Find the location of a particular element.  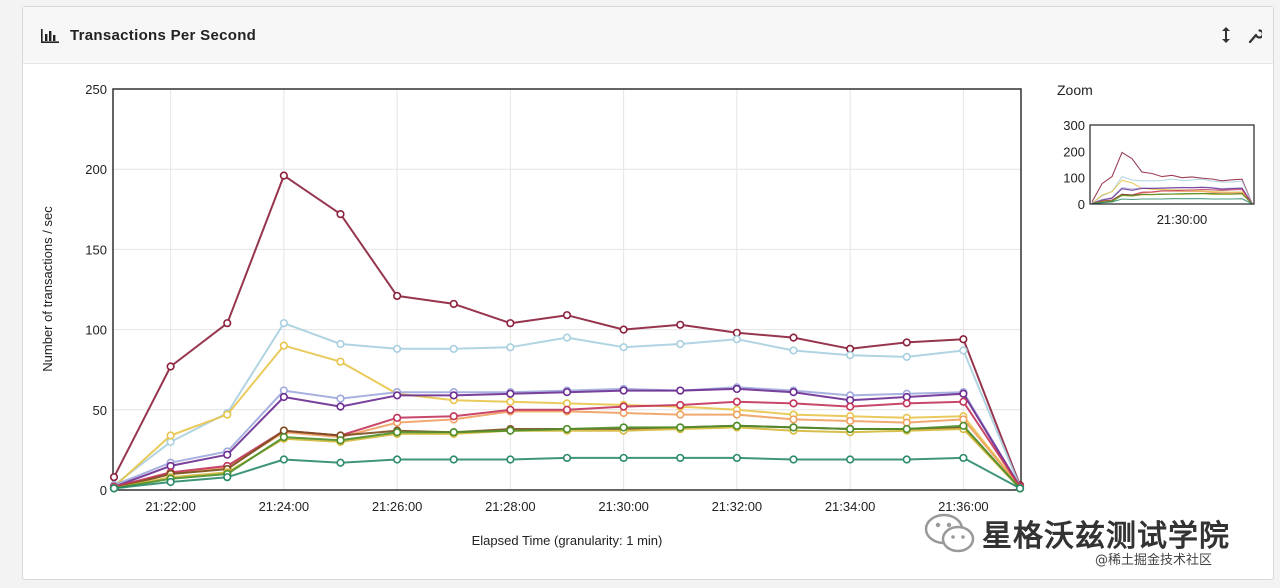

watermark-subtext: @稀土掘金技术社区 is located at coordinates (1154, 560).